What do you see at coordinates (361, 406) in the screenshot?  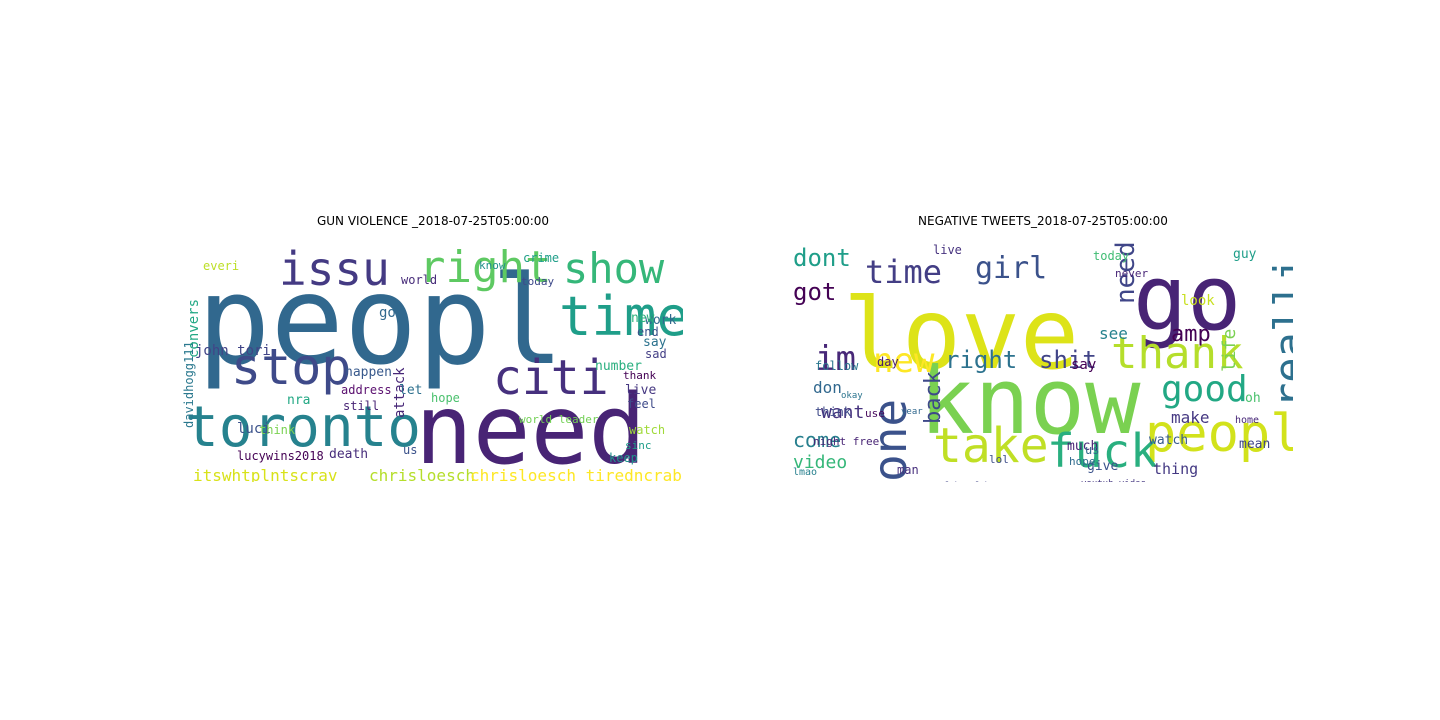 I see `wordcloud-word: still` at bounding box center [361, 406].